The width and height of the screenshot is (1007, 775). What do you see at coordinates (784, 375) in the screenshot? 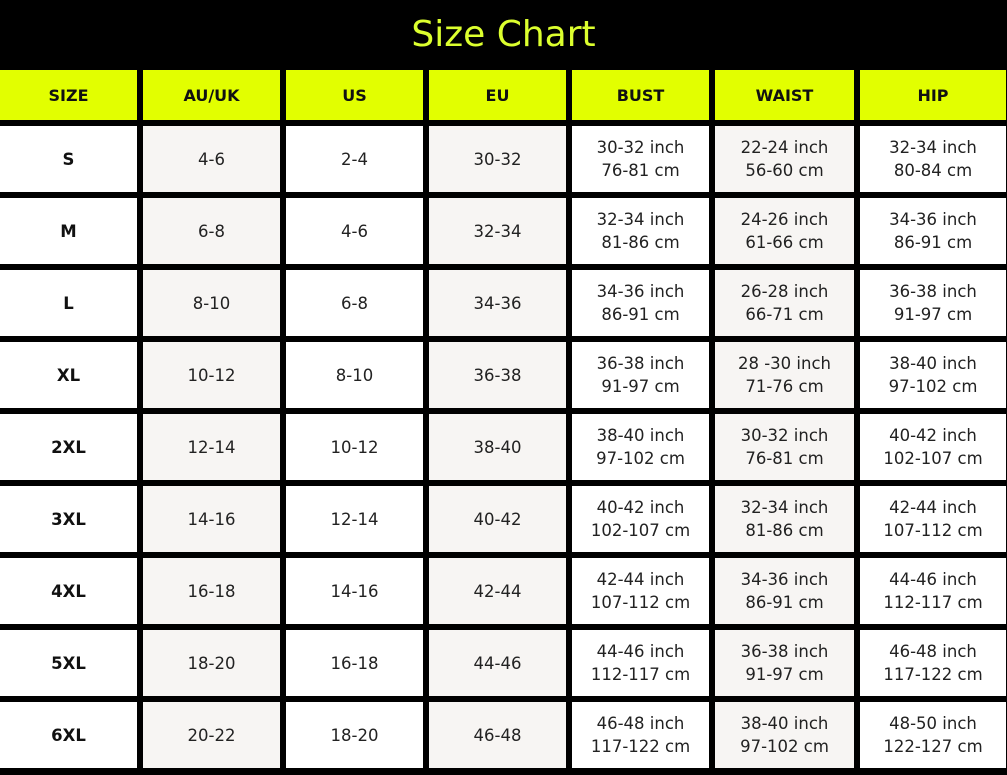
I see `cell-waist: 28 -30 inch 71-76 cm` at bounding box center [784, 375].